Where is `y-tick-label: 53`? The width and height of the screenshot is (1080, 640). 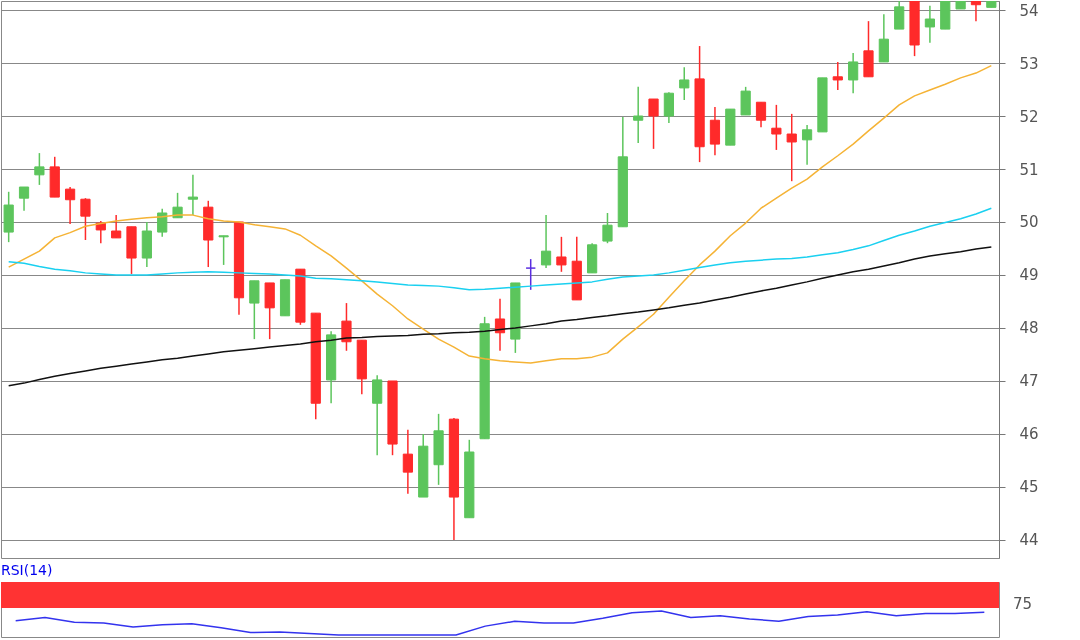
y-tick-label: 53 is located at coordinates (1029, 63).